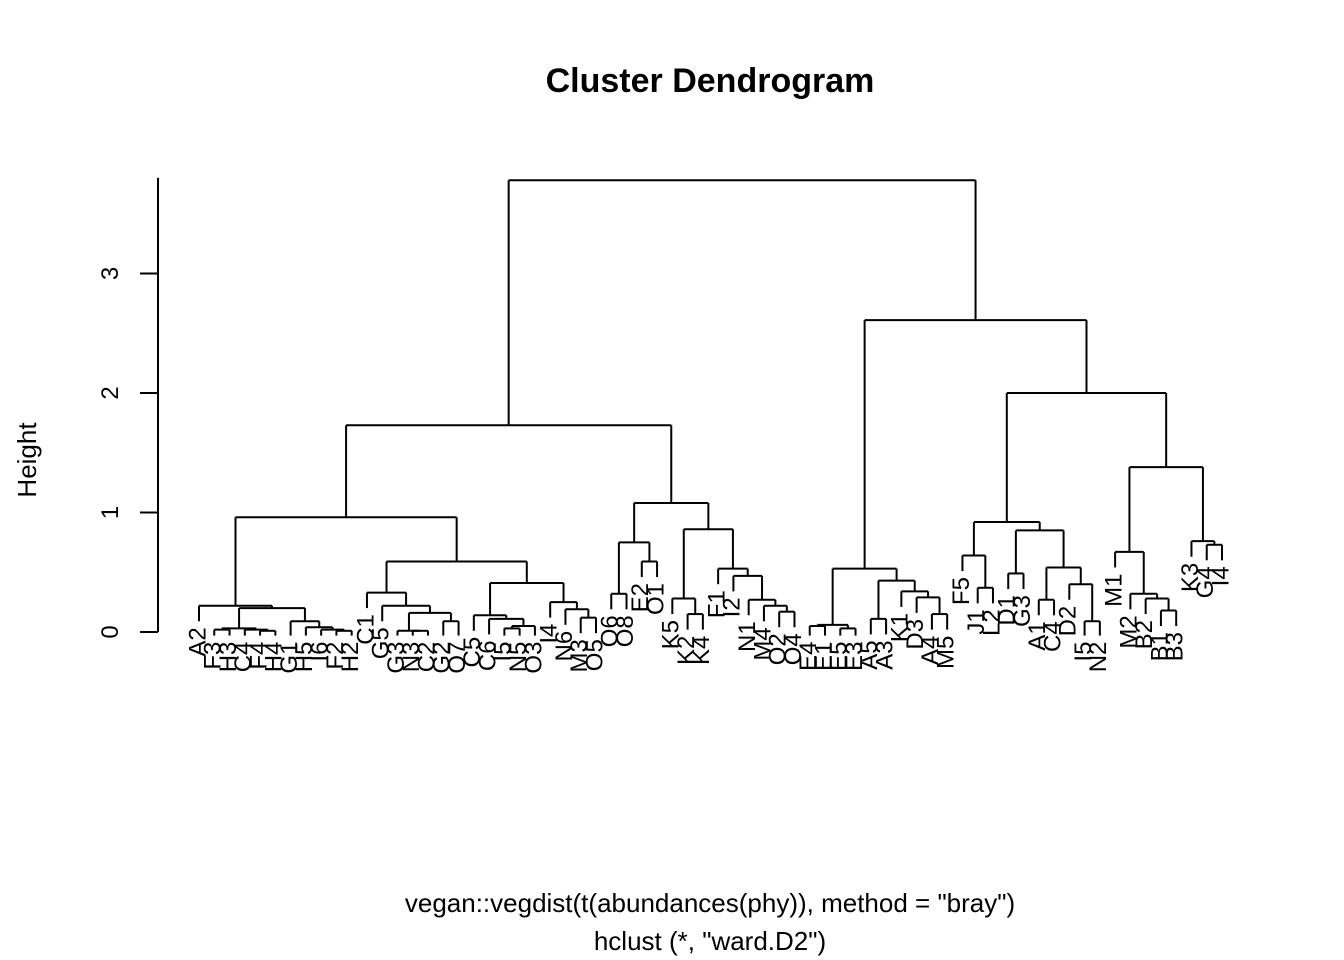  I want to click on leaf-label: B1, so click(1159, 646).